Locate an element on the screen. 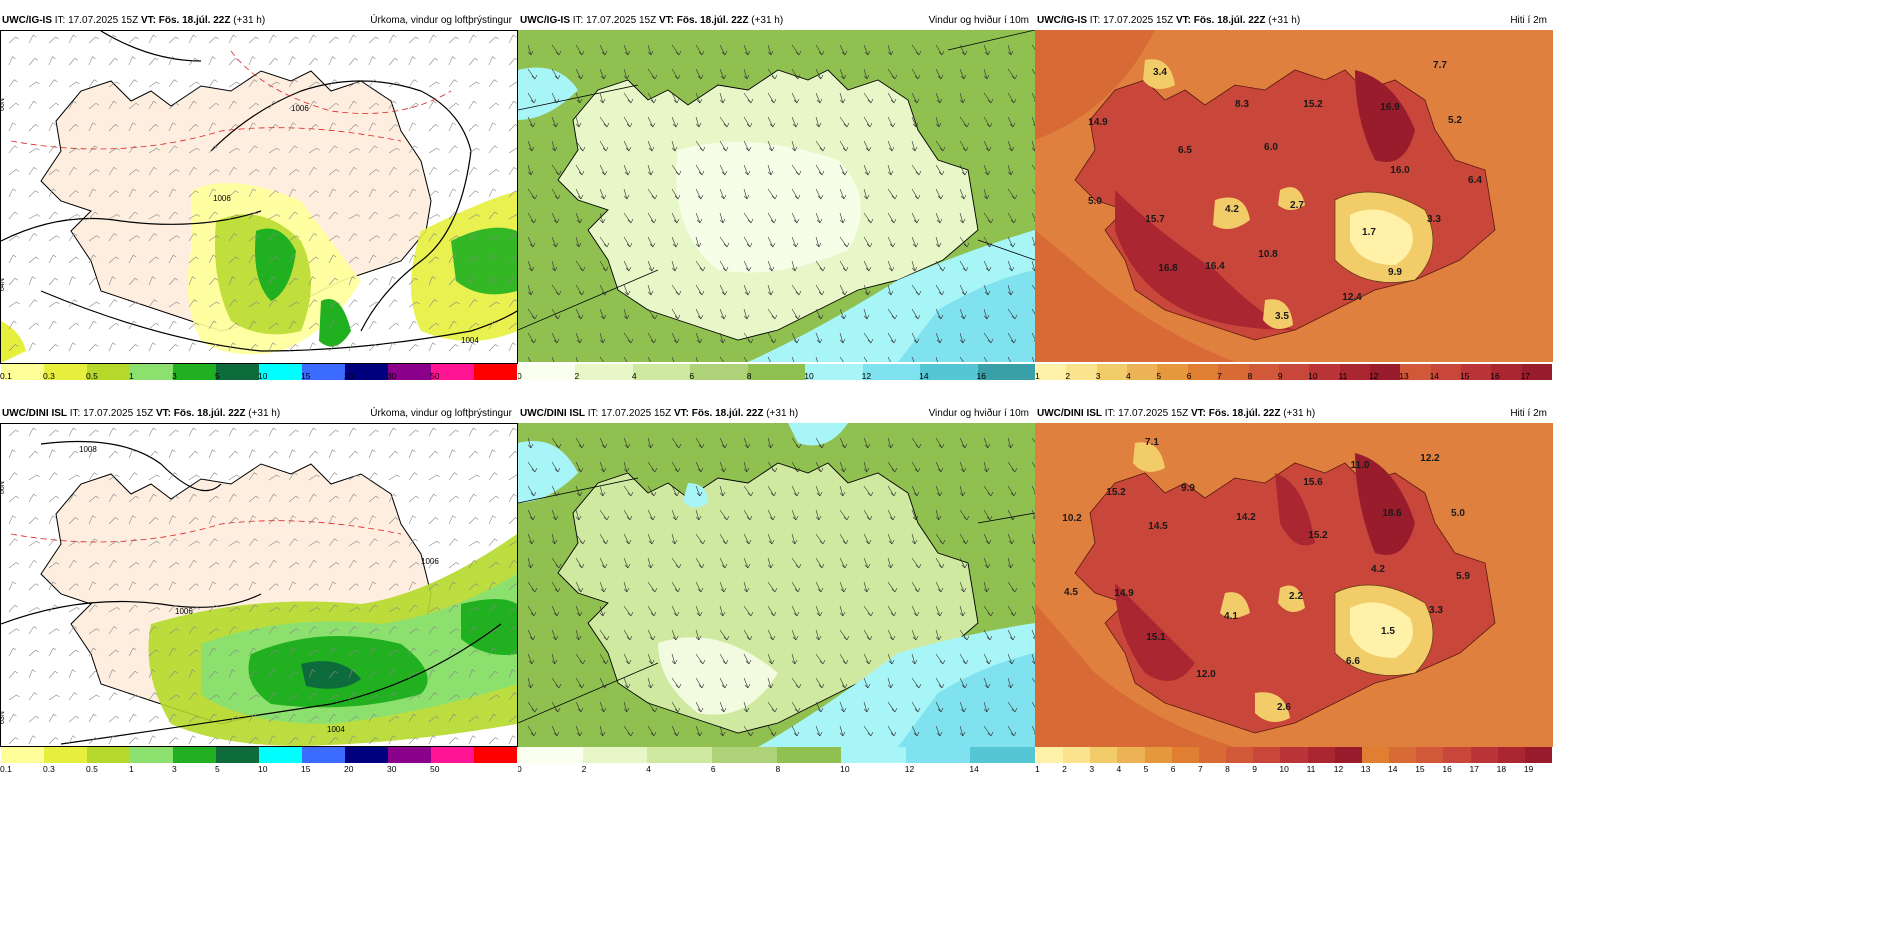 The height and width of the screenshot is (950, 1900). colorbar-tick-label: 0.1 is located at coordinates (6, 768).